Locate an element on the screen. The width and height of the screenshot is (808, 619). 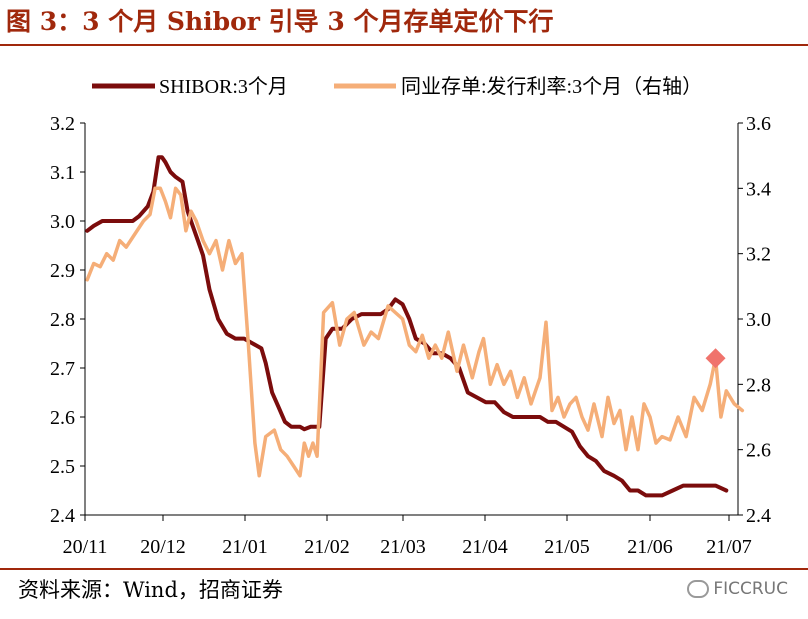
y-tick-label-right: 3.2 is located at coordinates (758, 255).